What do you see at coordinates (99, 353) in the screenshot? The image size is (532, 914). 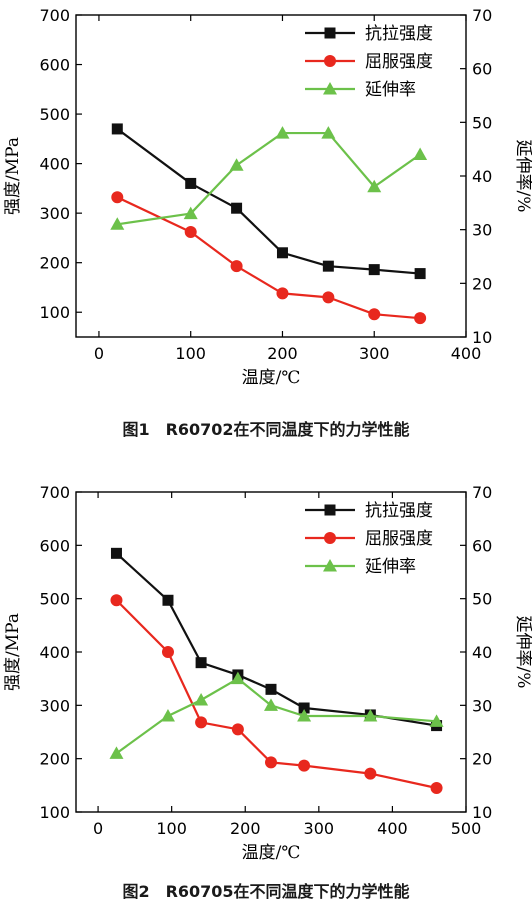 I see `c1-x-tick-label-0: 0` at bounding box center [99, 353].